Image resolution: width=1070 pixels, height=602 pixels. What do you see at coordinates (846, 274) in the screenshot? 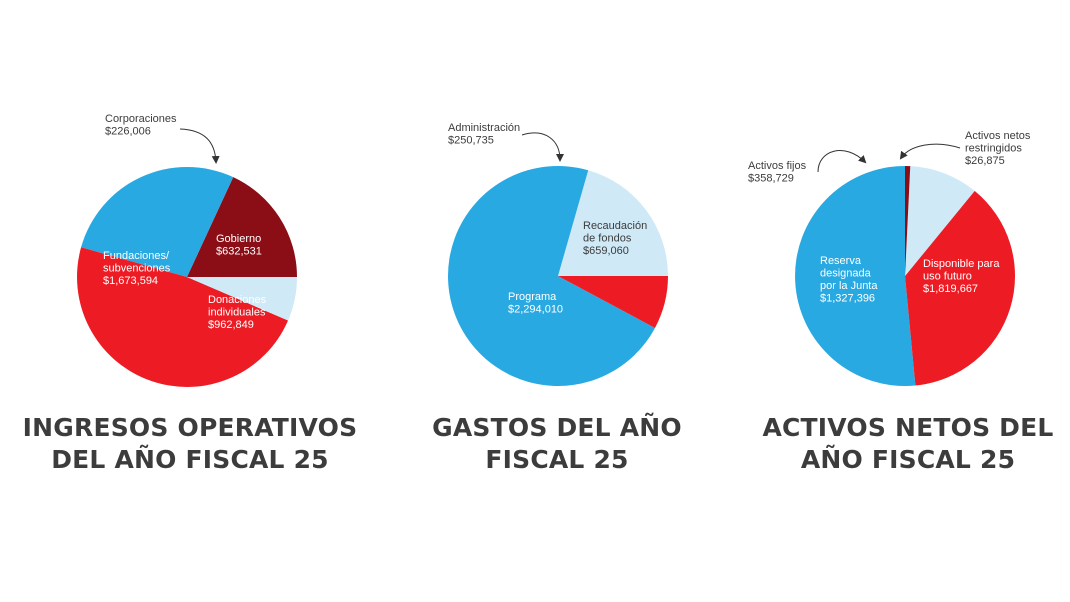
I see `slice-label-line: designada` at bounding box center [846, 274].